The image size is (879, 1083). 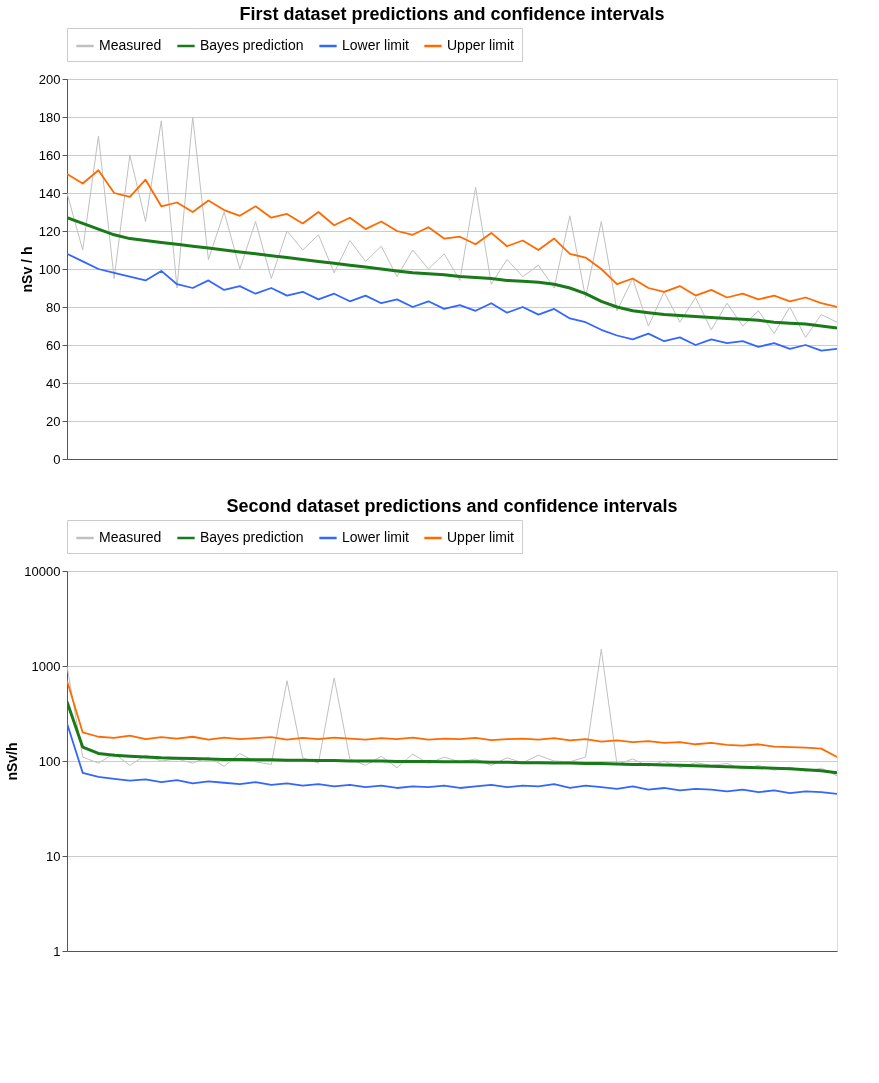 I want to click on y-tick-label: 200, so click(x=49, y=79).